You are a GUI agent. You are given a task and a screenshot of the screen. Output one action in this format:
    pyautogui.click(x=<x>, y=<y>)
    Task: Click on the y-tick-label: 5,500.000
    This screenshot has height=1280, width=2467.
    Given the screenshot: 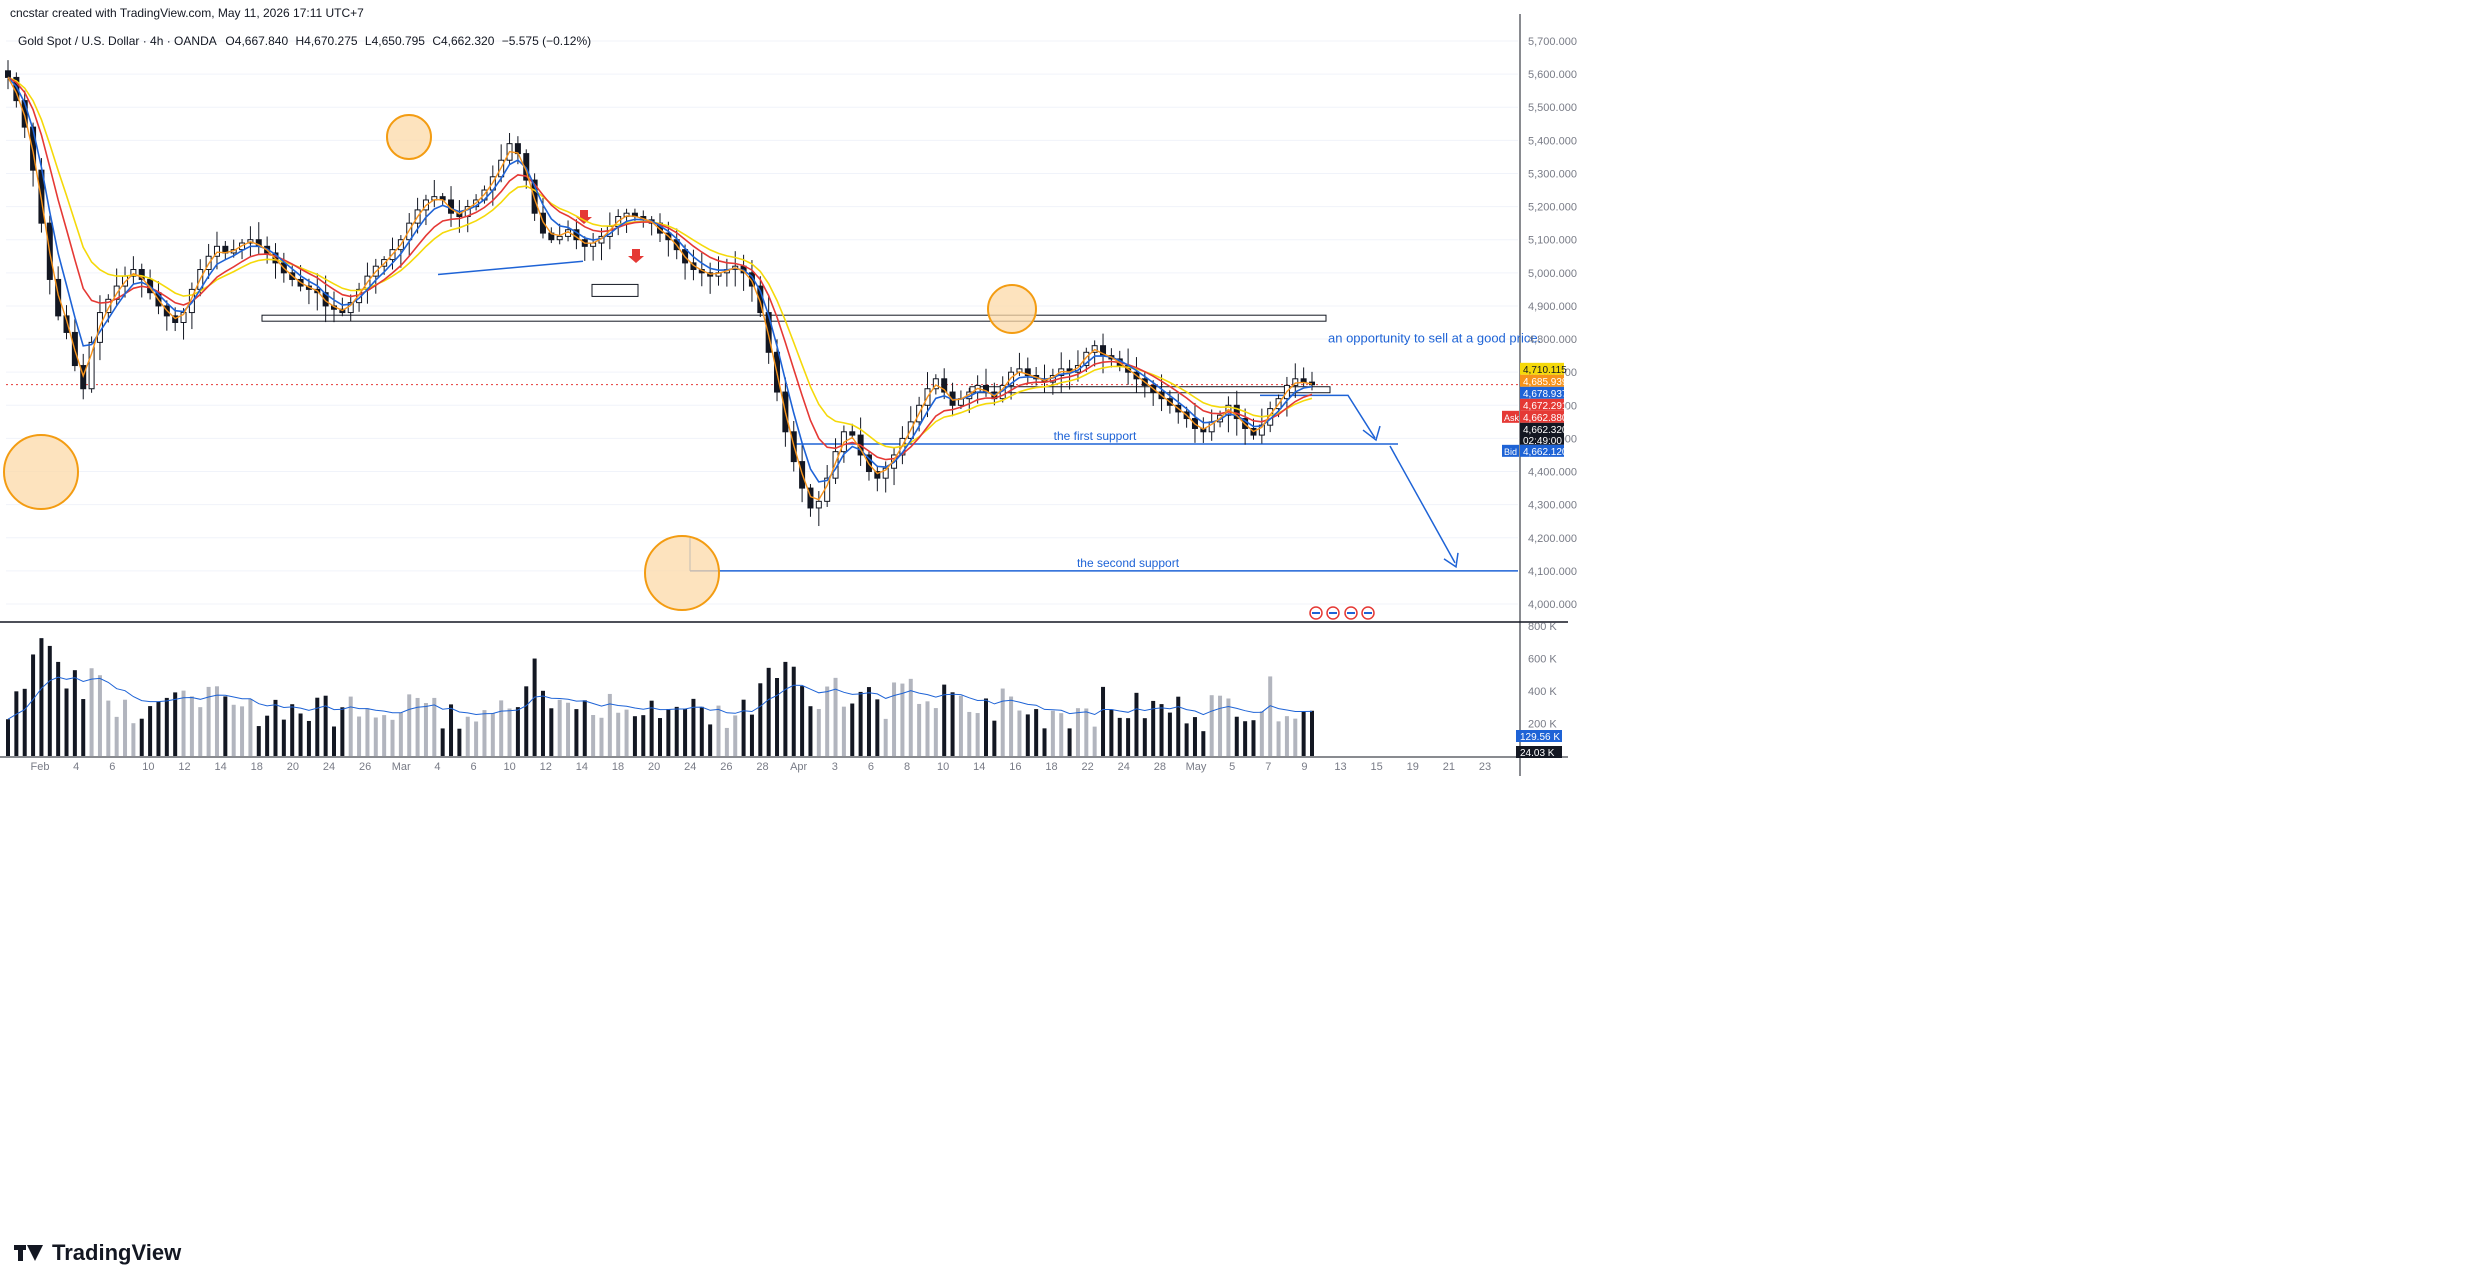 What is the action you would take?
    pyautogui.click(x=1552, y=108)
    